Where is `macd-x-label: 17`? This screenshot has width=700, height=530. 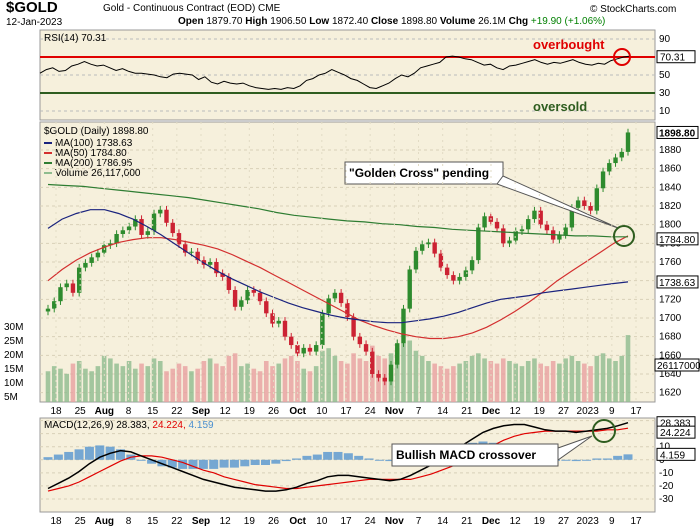
macd-x-label: 17 is located at coordinates (346, 521).